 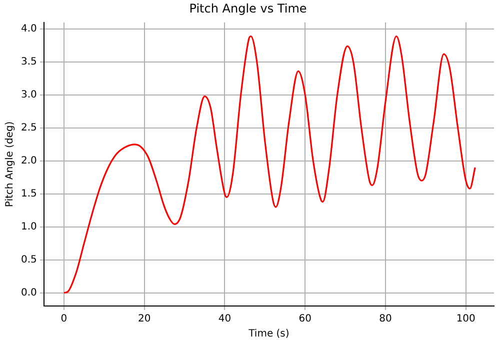 What do you see at coordinates (28, 62) in the screenshot?
I see `y-tick-label: 3.5` at bounding box center [28, 62].